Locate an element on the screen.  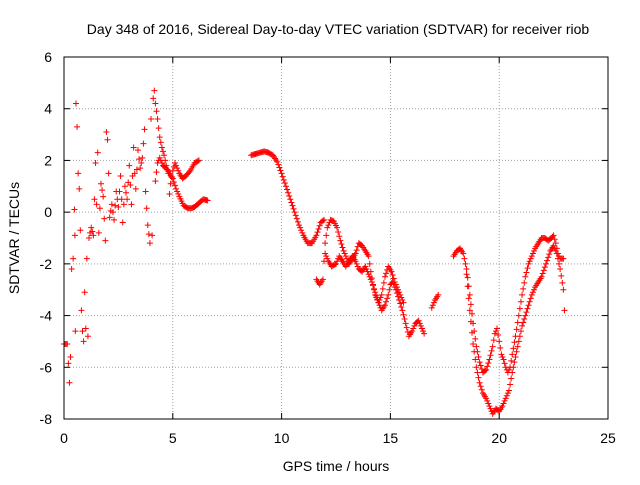
x-tick-label: 0 is located at coordinates (64, 438).